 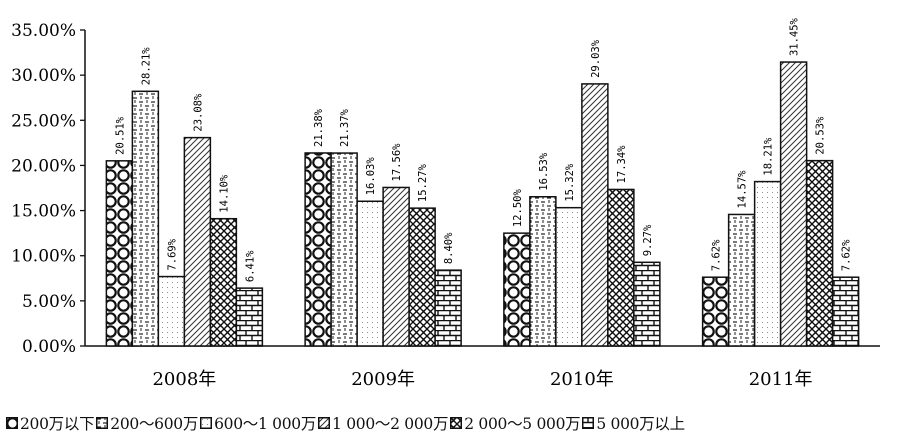 What do you see at coordinates (821, 135) in the screenshot?
I see `bar-value-label: 20.53%` at bounding box center [821, 135].